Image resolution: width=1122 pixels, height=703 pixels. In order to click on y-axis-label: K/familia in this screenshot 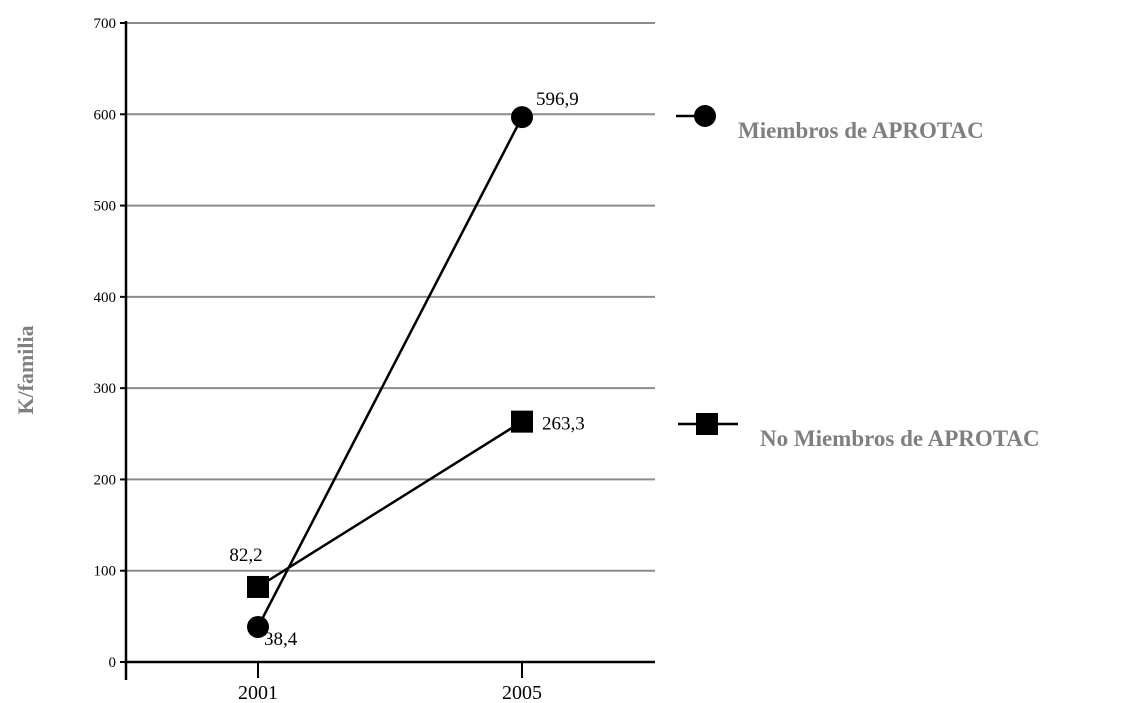, I will do `click(25, 369)`.